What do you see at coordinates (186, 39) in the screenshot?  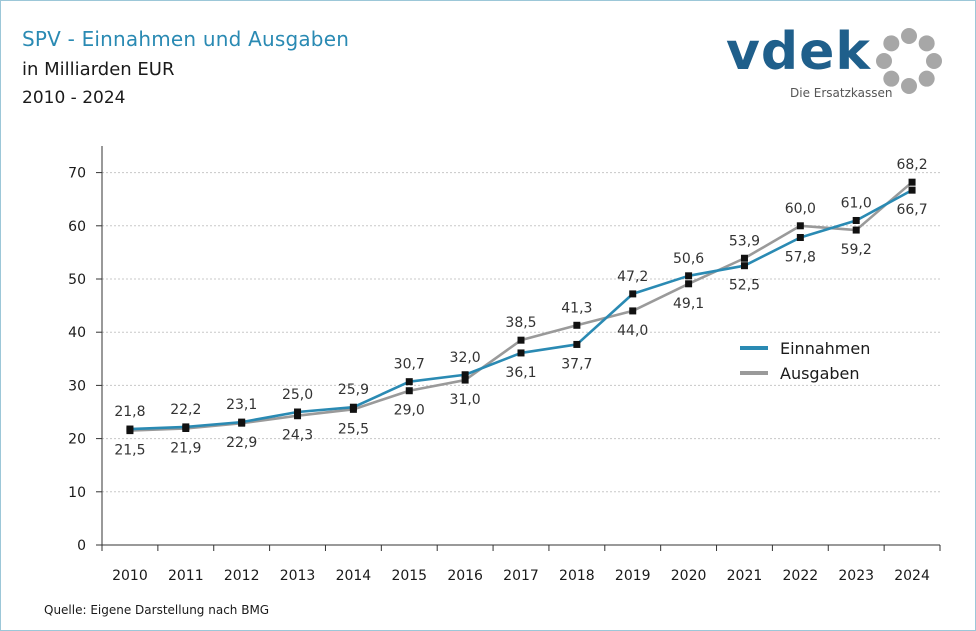 I see `chart-title: SPV - Einnahmen und Ausgaben` at bounding box center [186, 39].